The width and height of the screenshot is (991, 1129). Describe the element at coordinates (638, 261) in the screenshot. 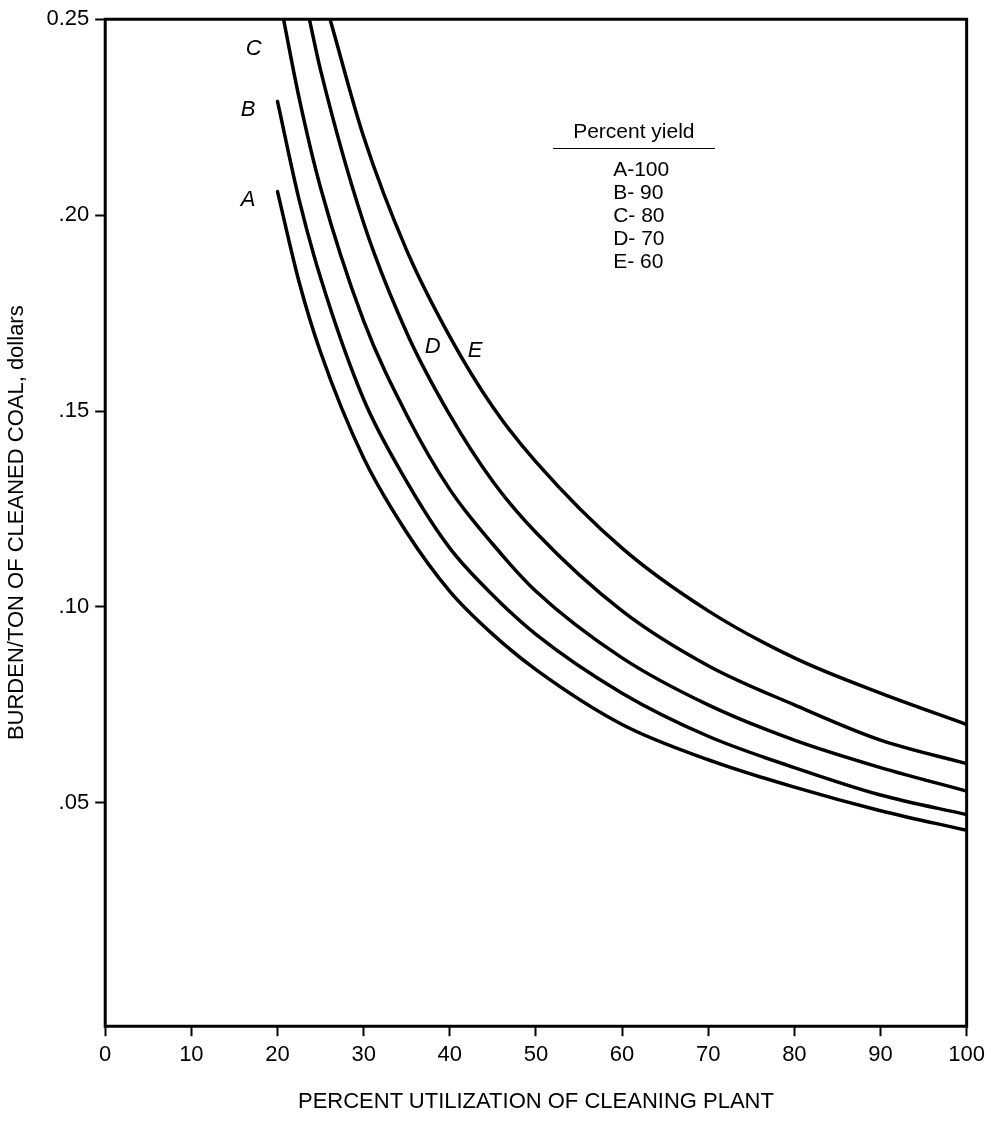

I see `annotation: E- 60` at that location.